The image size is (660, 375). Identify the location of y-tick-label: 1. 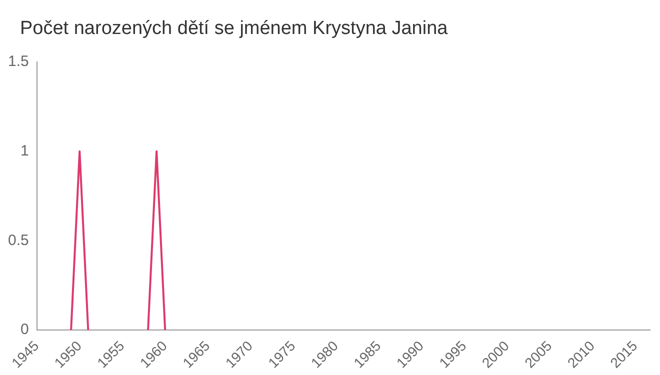
(24, 151).